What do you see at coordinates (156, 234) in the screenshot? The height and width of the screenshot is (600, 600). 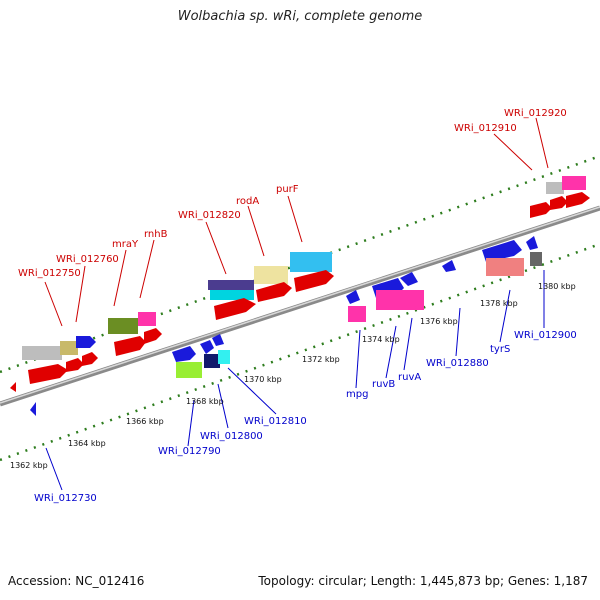 I see `gene-label: rnhB` at bounding box center [156, 234].